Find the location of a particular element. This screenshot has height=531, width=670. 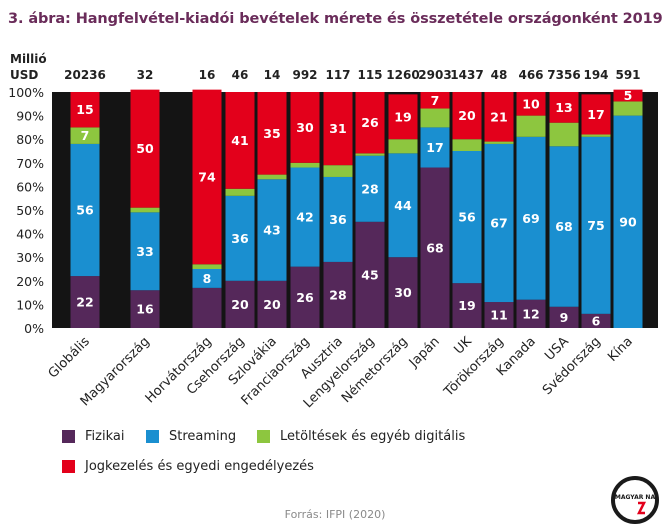

data-label-streaming-magyarorszag: 33 is located at coordinates (144, 251).